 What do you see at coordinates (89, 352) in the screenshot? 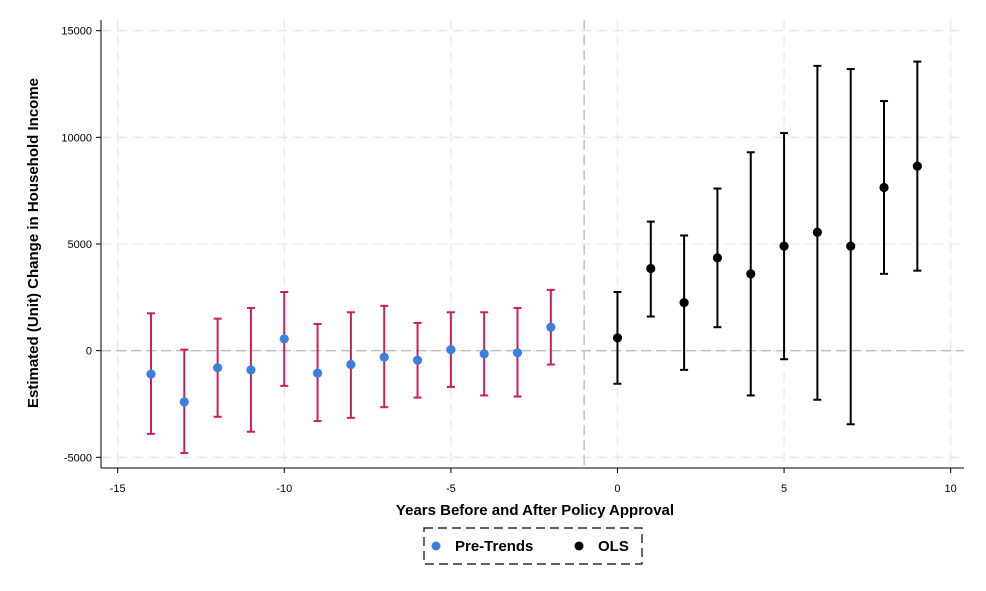
I see `y-tick-label: 0` at bounding box center [89, 352].